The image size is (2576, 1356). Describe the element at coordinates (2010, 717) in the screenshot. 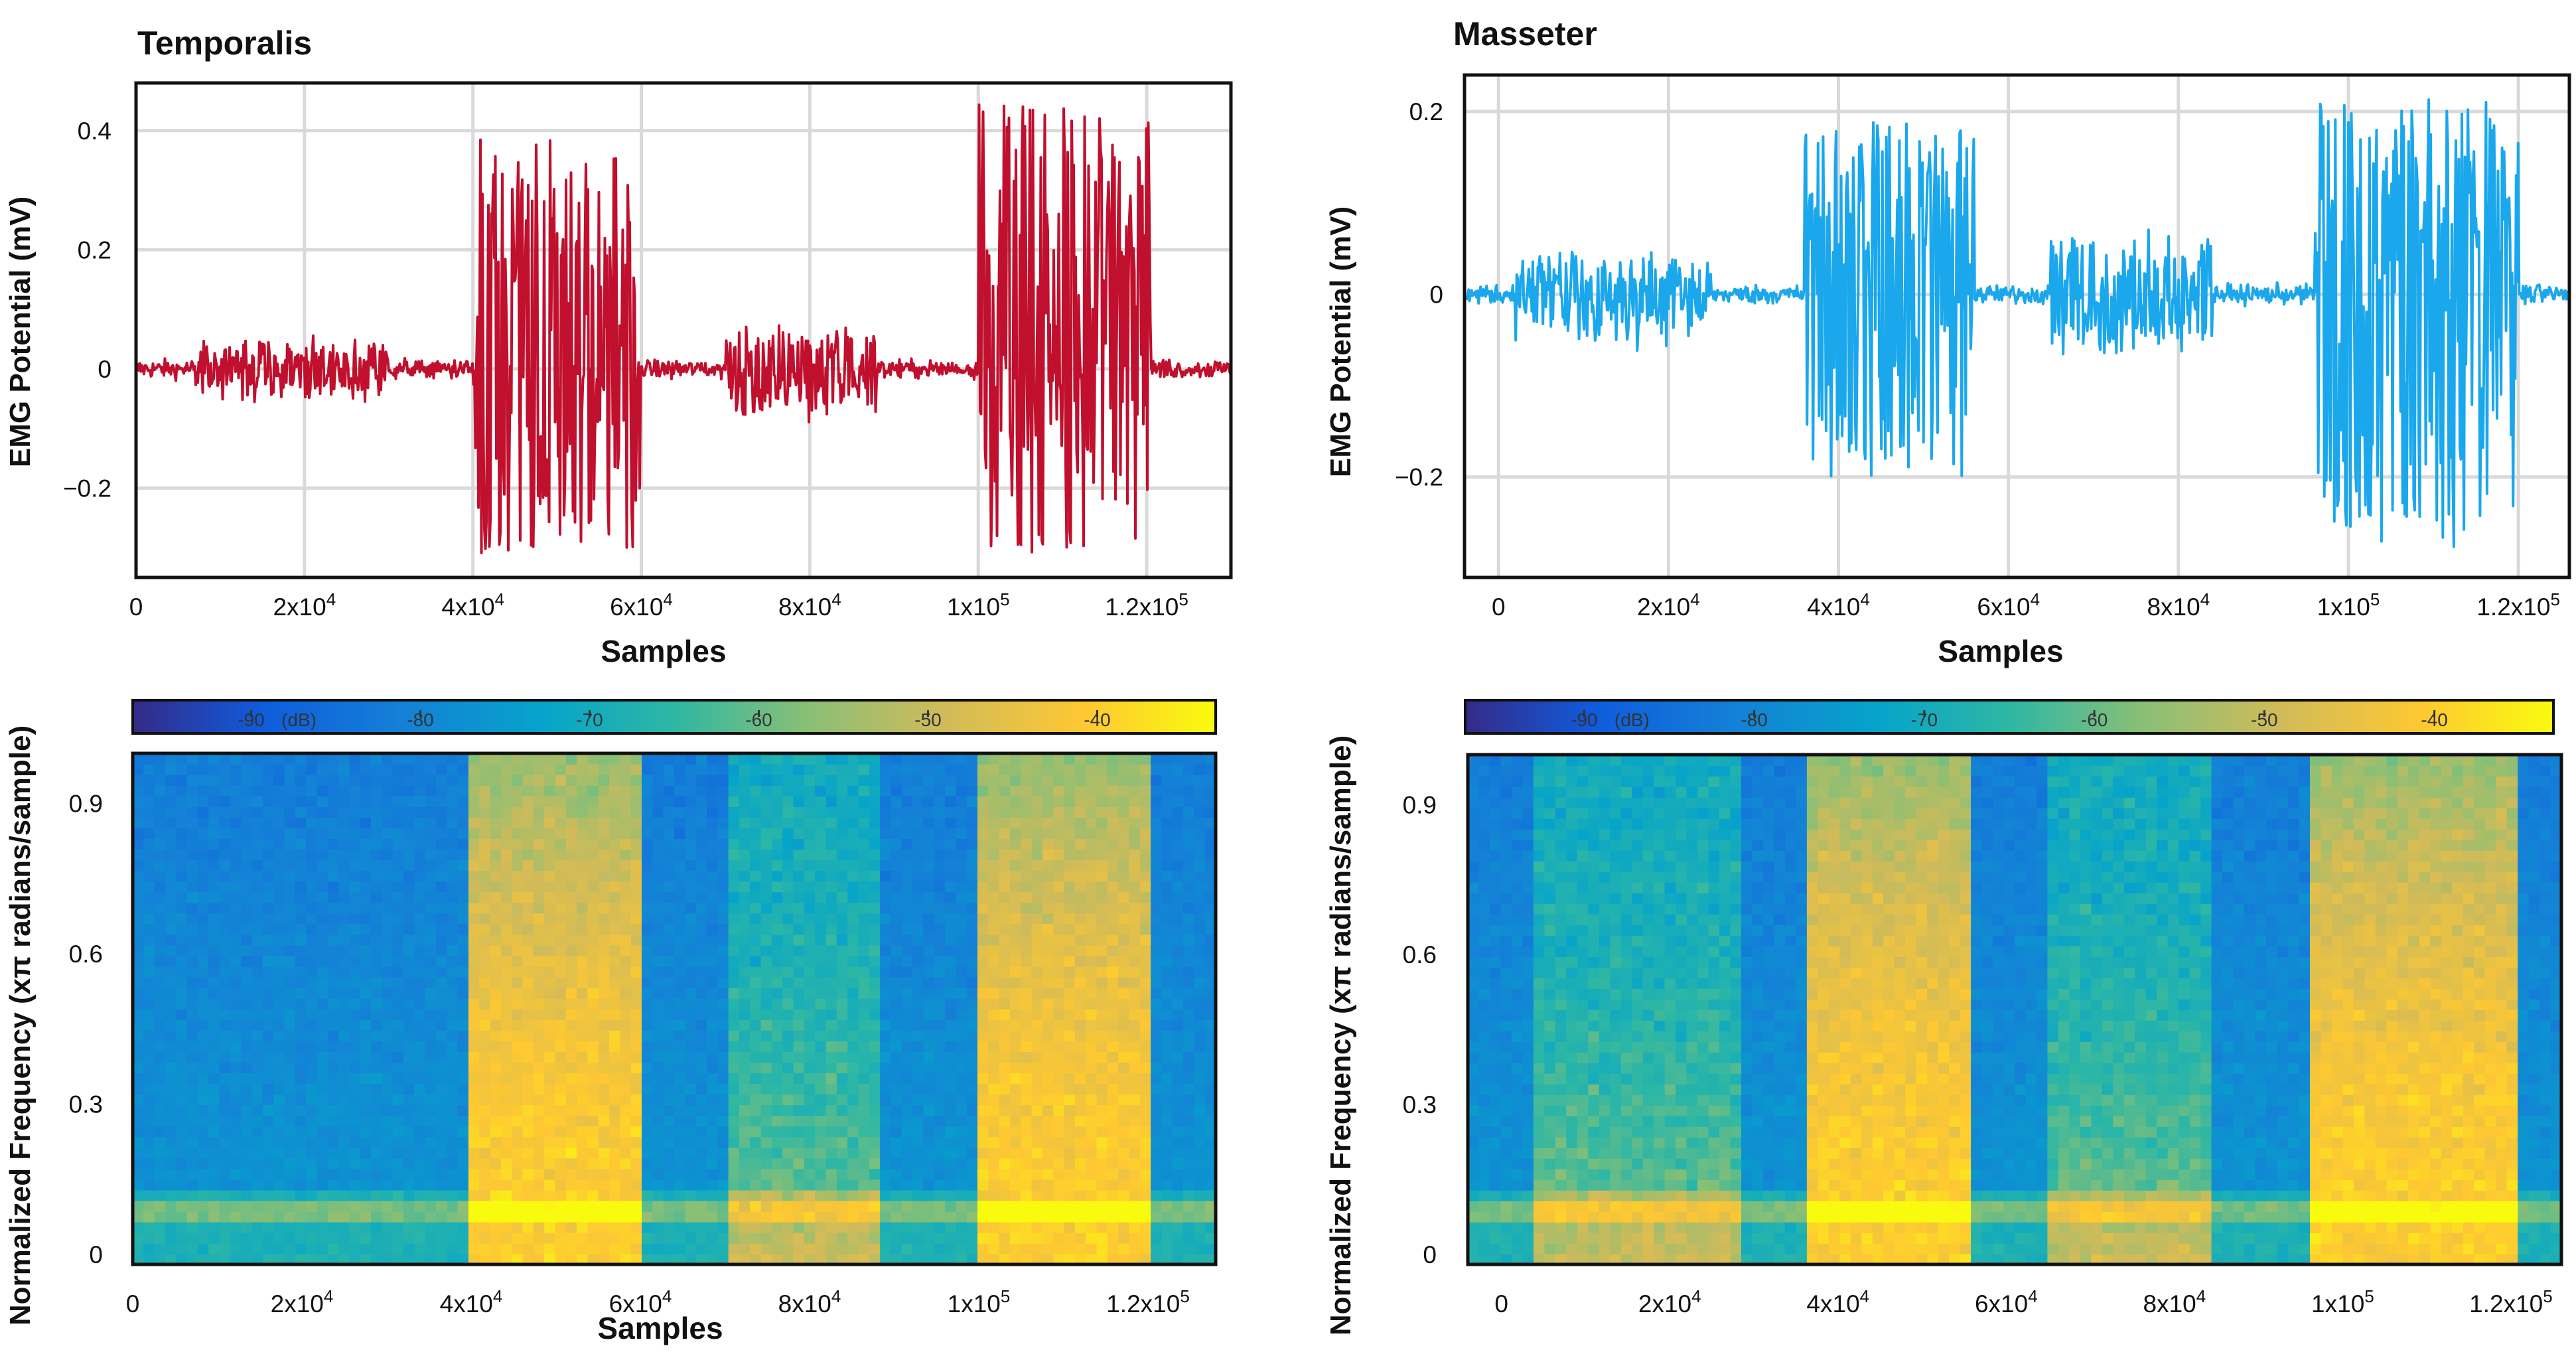

I see `colorbar` at that location.